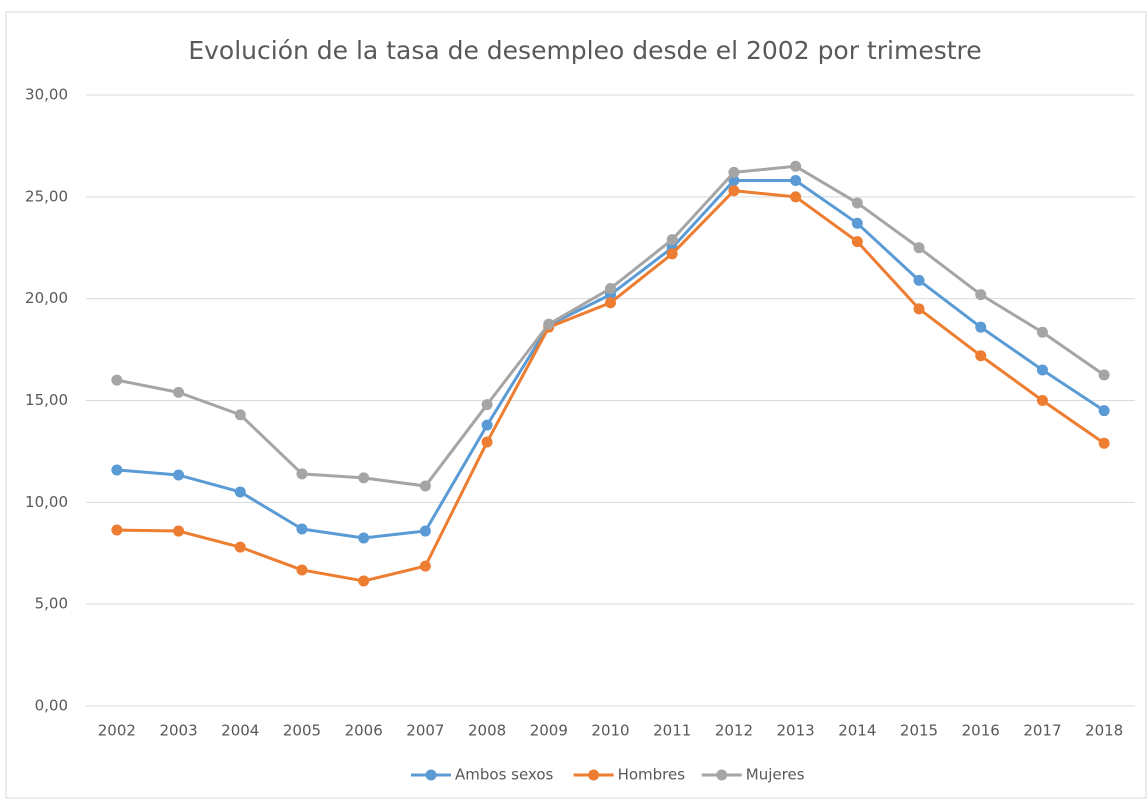 The height and width of the screenshot is (799, 1147). I want to click on y-tick-label: 5,00, so click(51, 604).